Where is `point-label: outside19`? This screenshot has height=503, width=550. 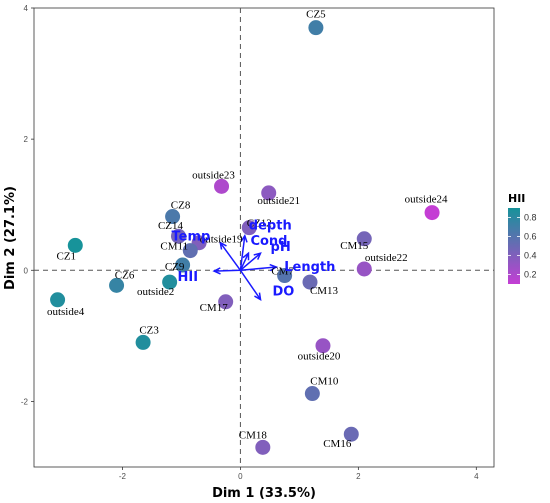 point-label: outside19 is located at coordinates (221, 240).